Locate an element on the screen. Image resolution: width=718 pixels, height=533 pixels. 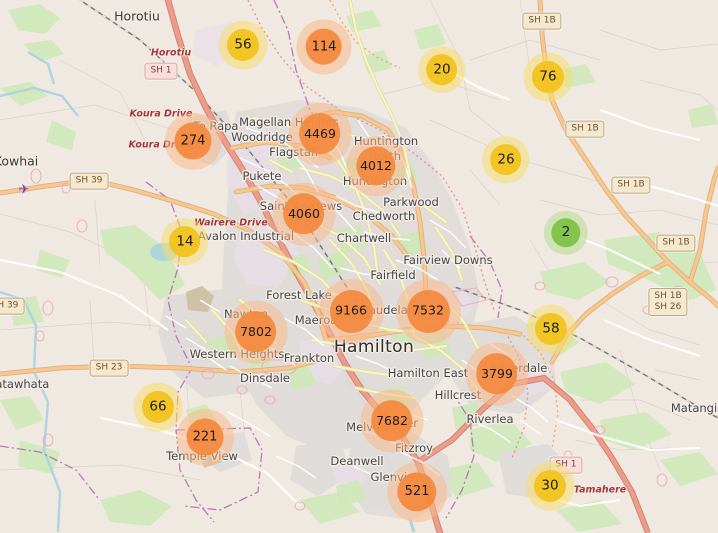
cluster-marker: 58 is located at coordinates (551, 329).